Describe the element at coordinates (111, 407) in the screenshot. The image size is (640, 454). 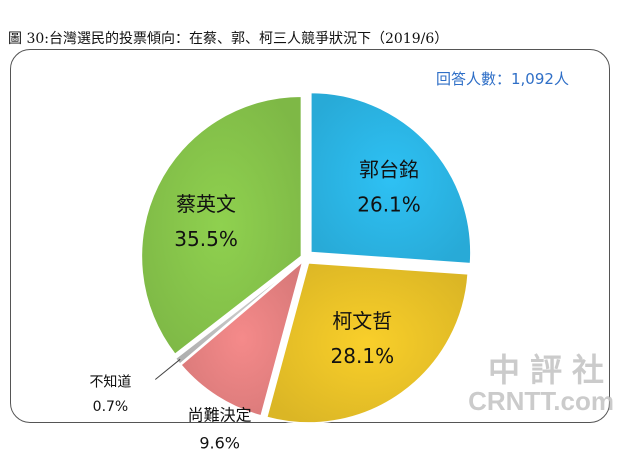
I see `slice-value-label: 0.7%` at that location.